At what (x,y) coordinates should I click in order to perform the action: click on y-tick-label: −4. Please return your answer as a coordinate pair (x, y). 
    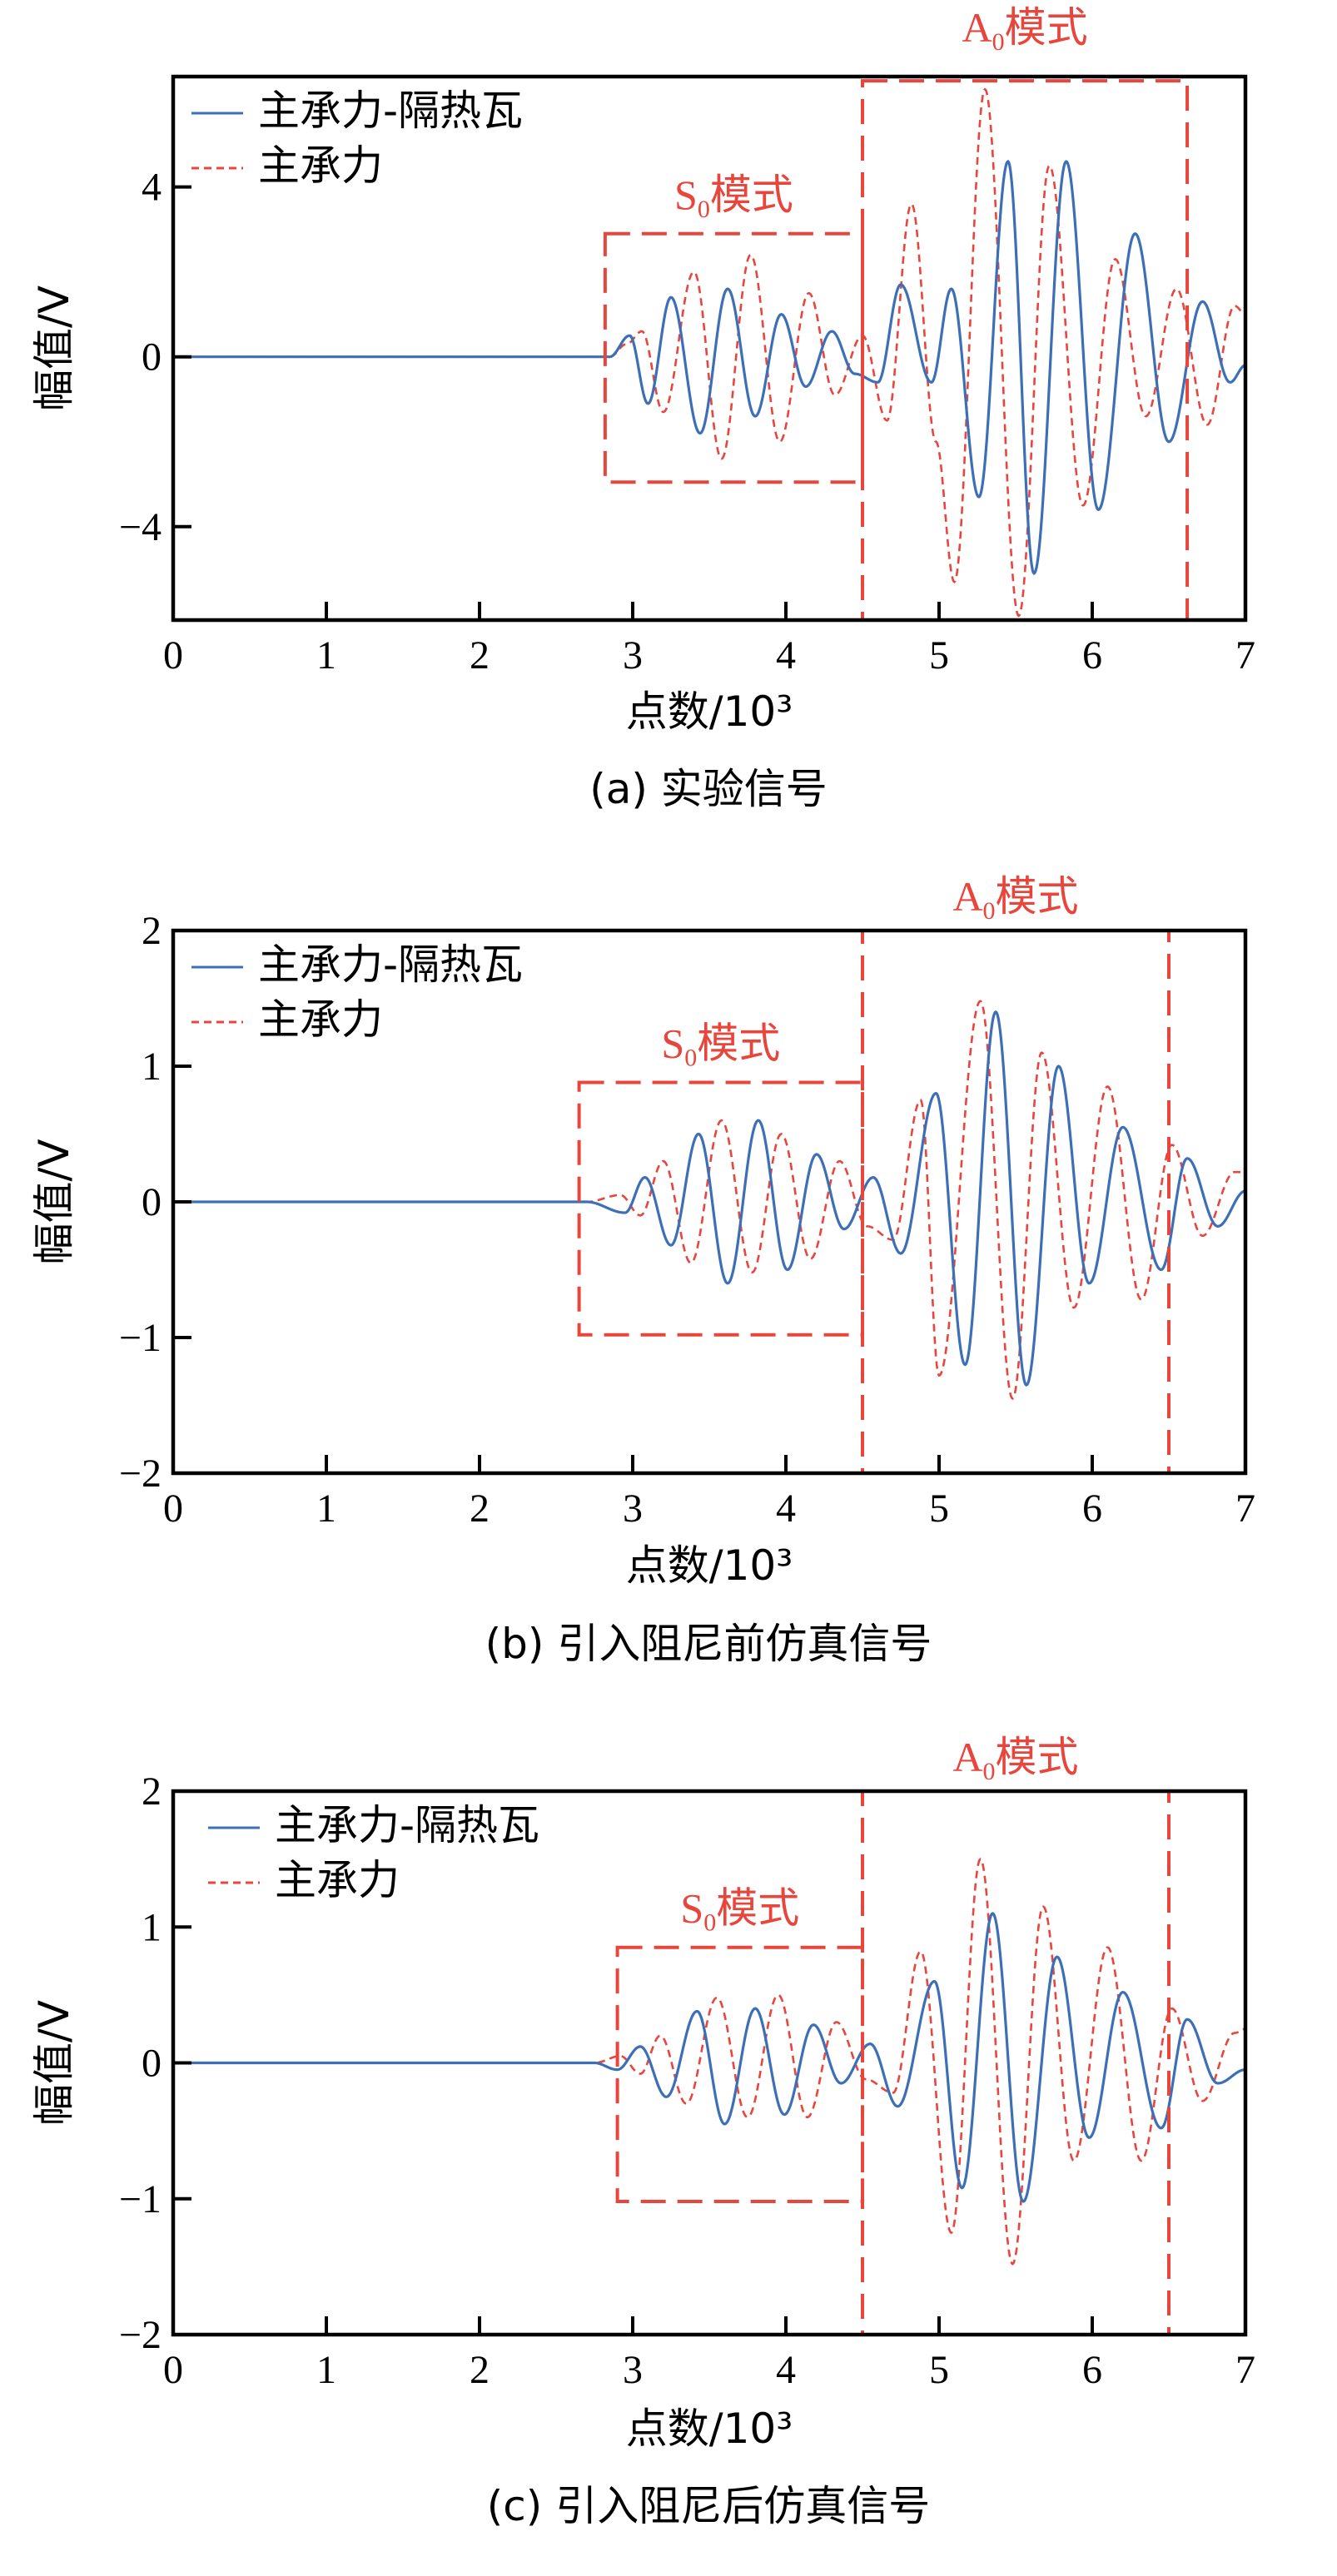
    Looking at the image, I should click on (140, 527).